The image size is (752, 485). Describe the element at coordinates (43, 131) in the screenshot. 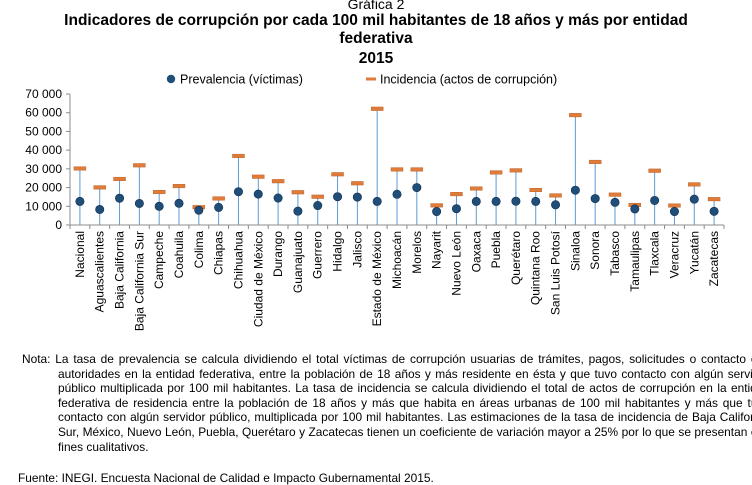

I see `y-tick-label: 50 000` at that location.